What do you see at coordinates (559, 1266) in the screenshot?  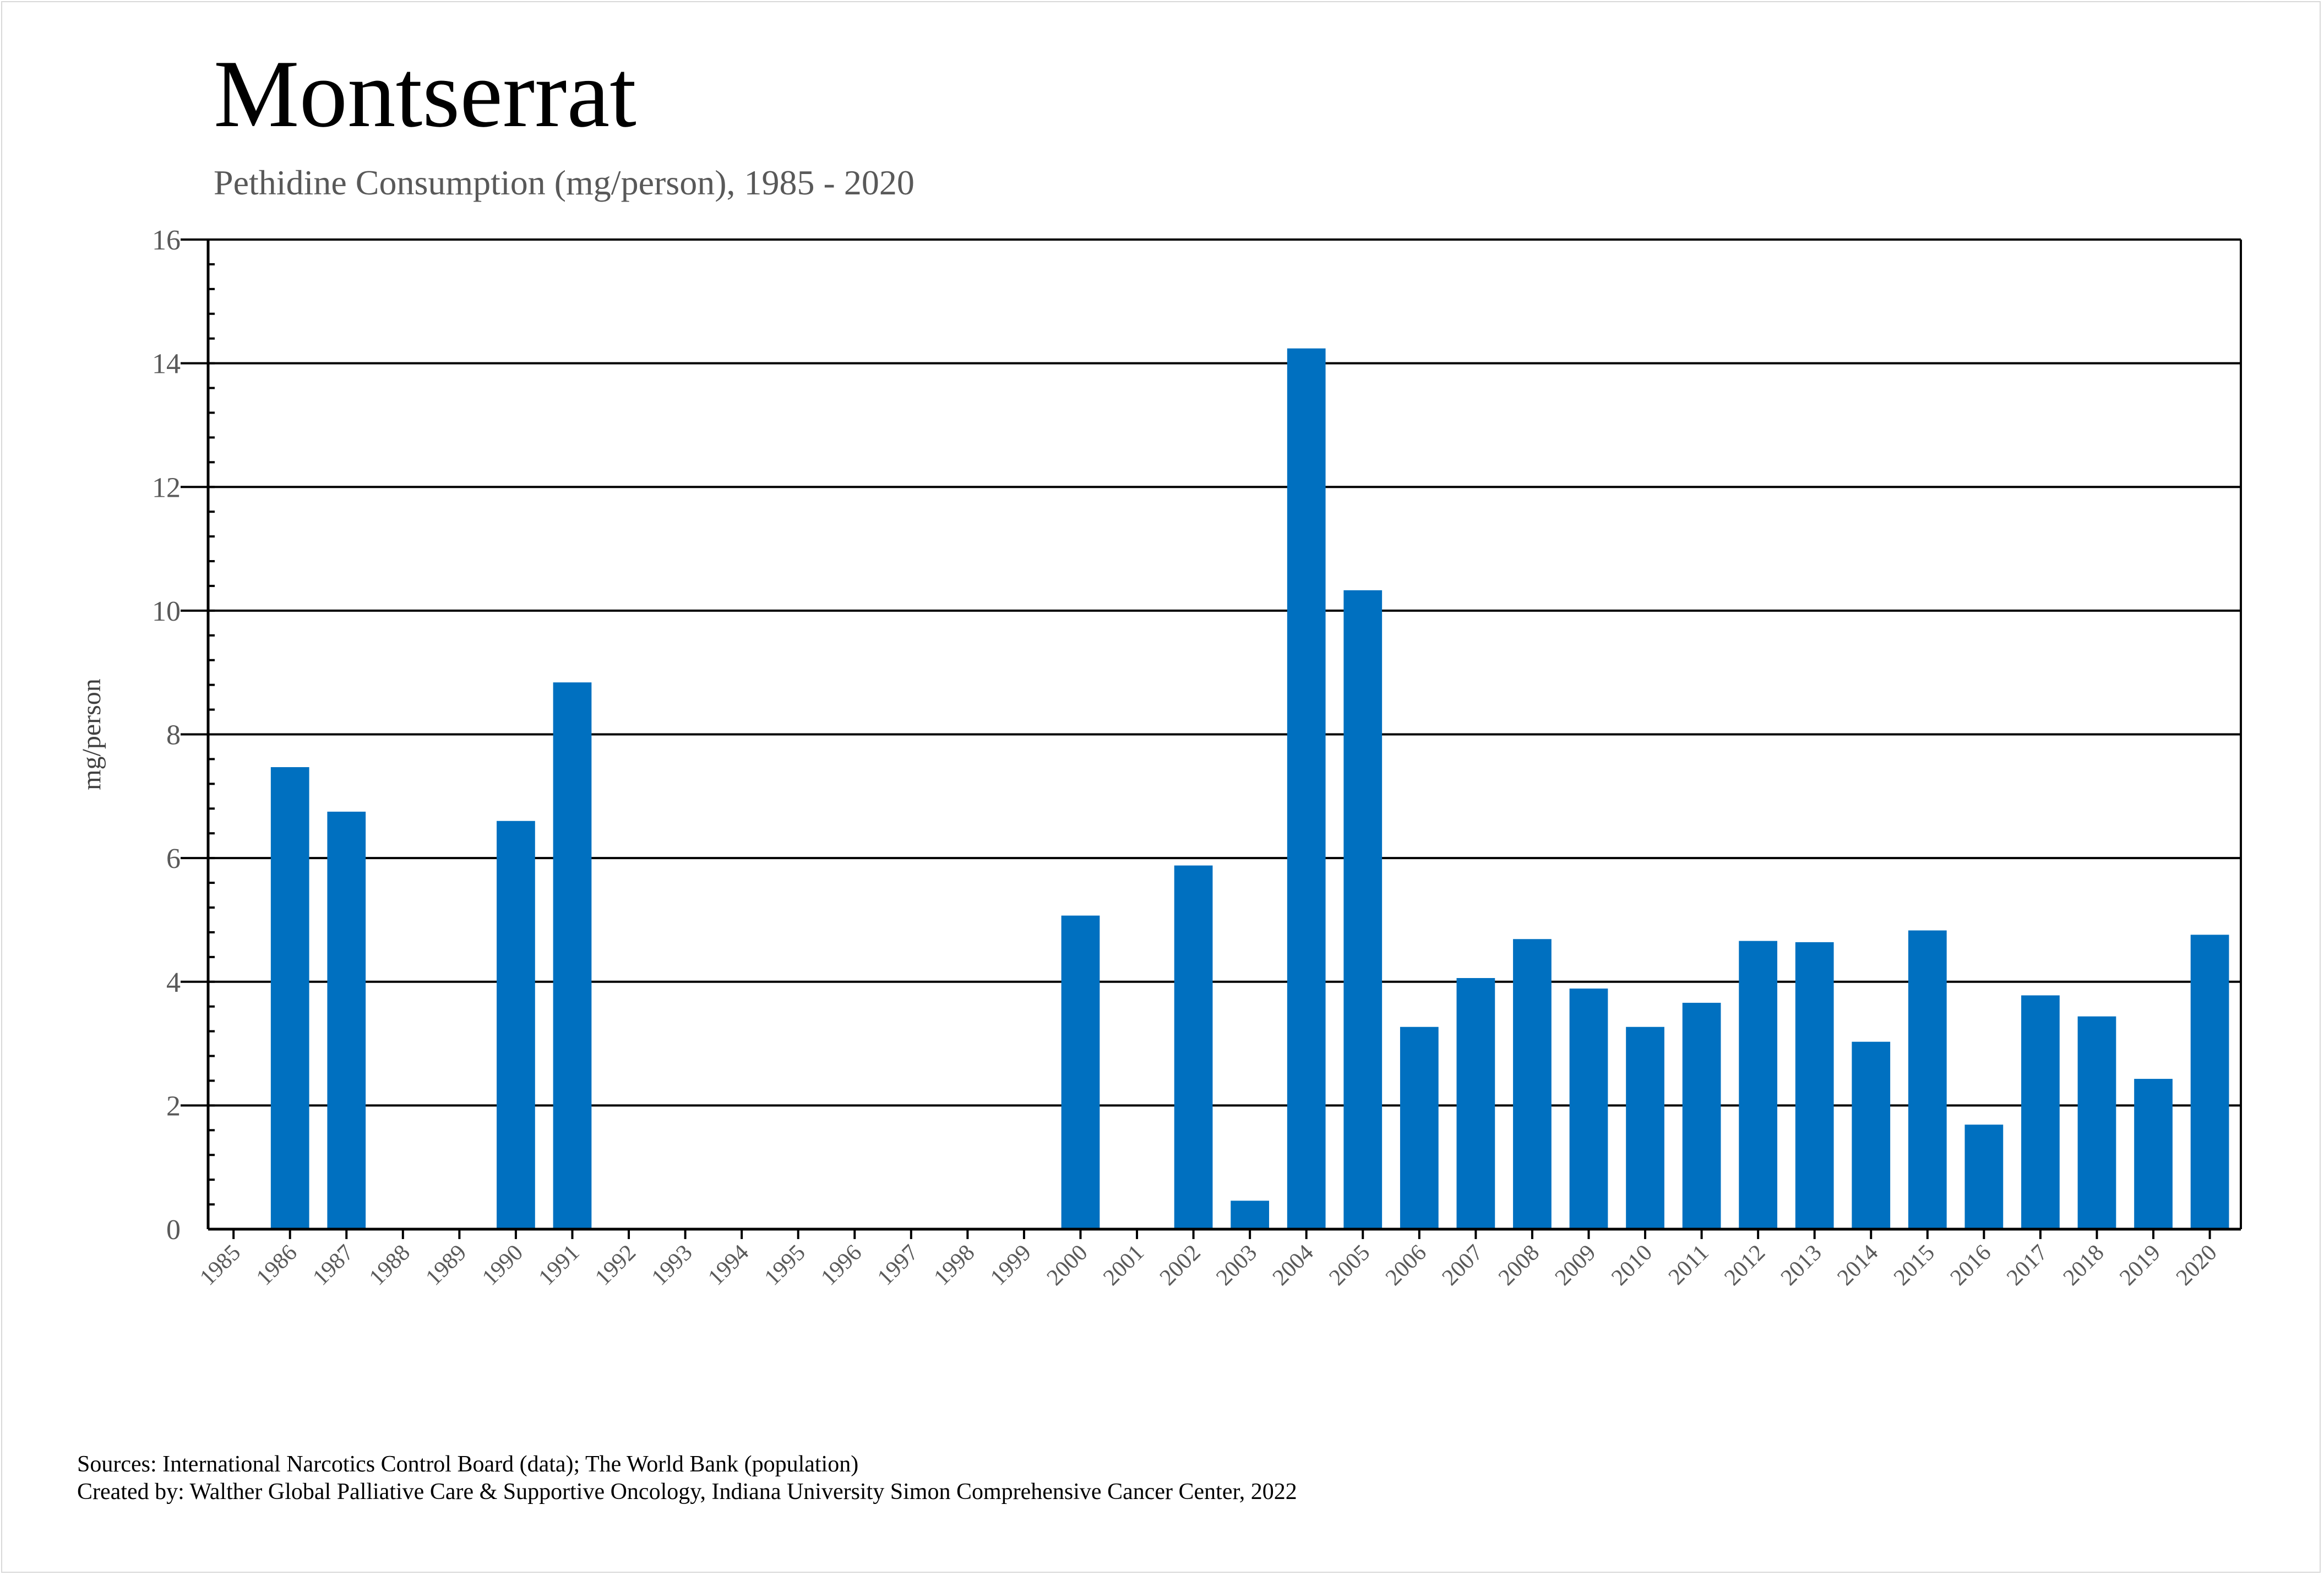 I see `x-tick-label: 1991` at bounding box center [559, 1266].